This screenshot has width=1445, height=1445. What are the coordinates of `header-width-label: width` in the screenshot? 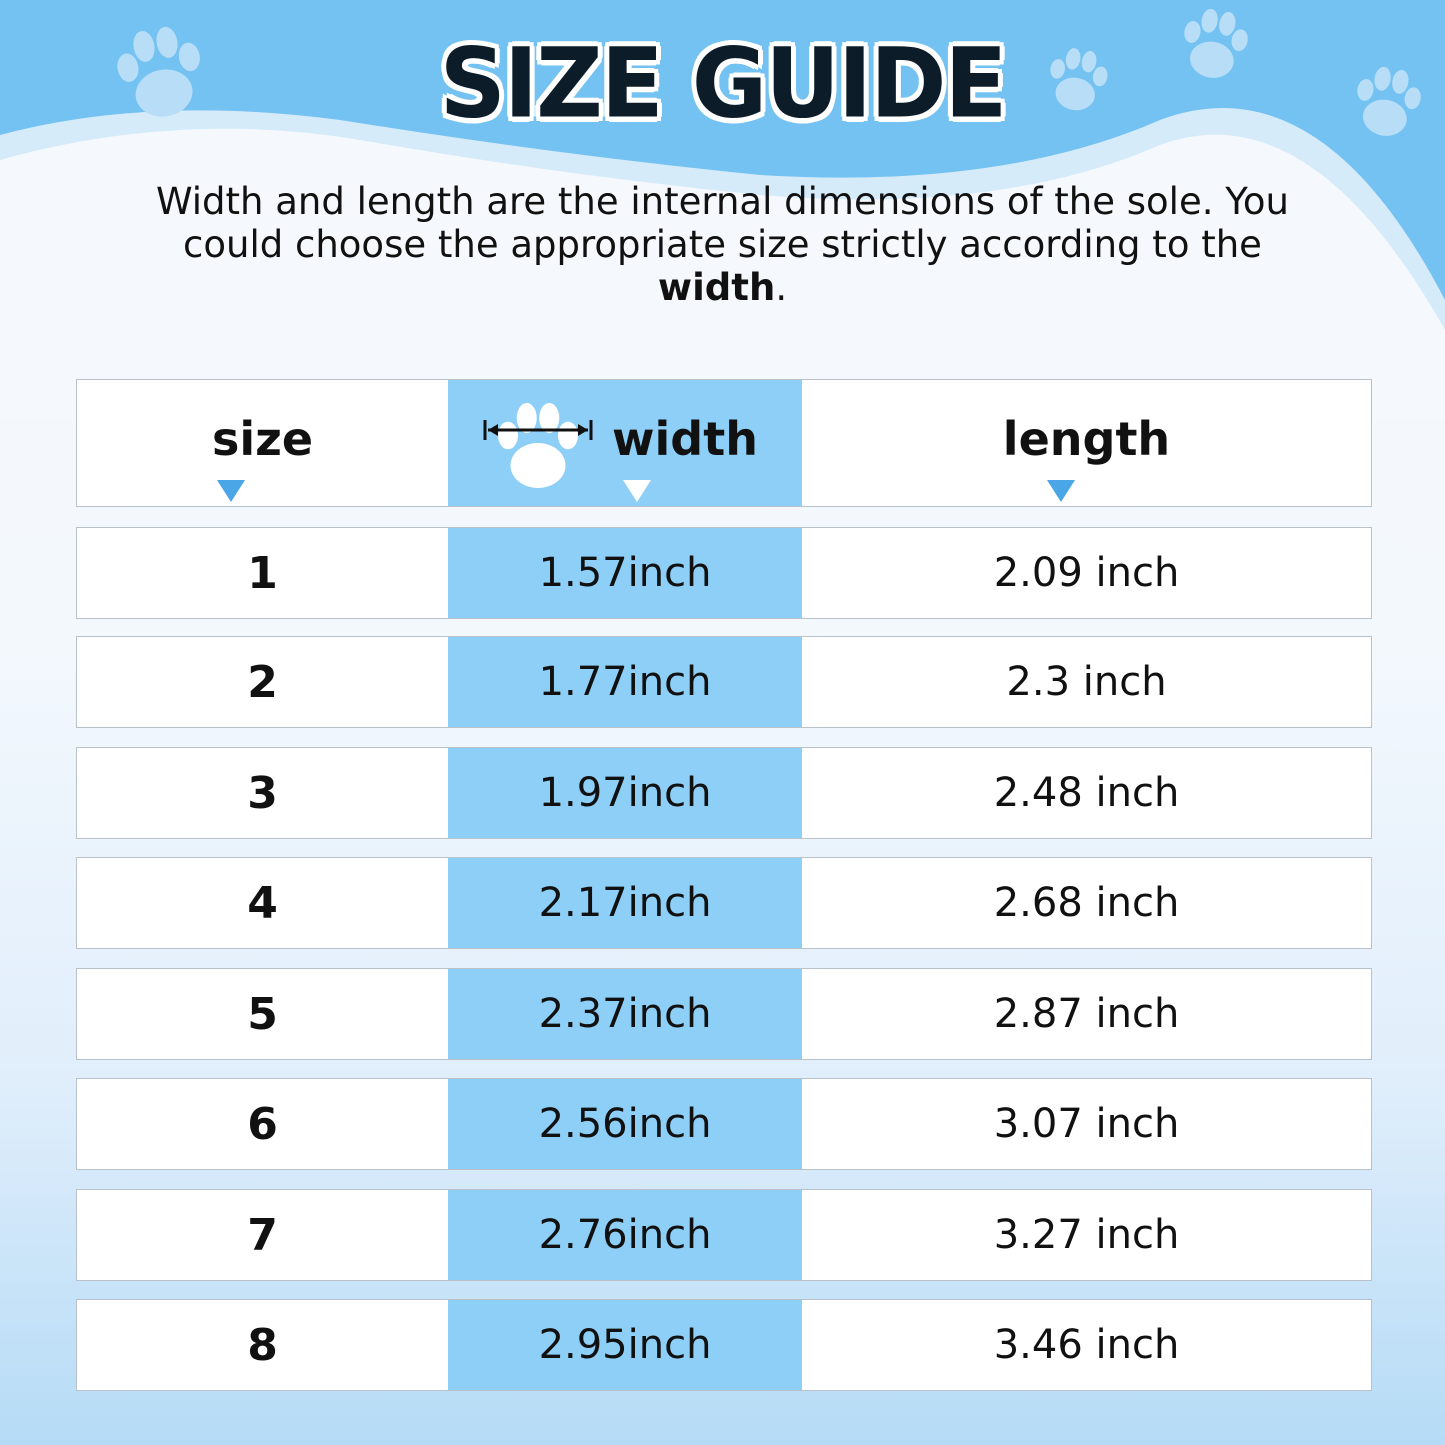 It's located at (685, 439).